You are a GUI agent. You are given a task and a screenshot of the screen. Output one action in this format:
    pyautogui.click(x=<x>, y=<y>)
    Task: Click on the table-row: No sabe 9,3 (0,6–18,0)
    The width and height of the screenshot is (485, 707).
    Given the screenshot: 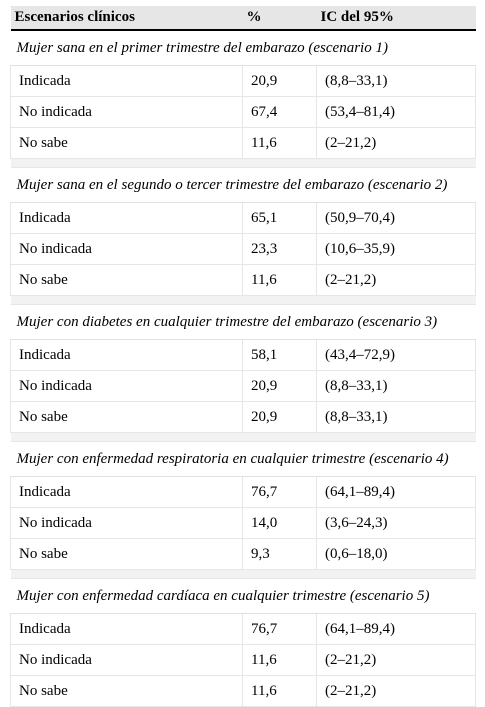 What is the action you would take?
    pyautogui.click(x=243, y=554)
    